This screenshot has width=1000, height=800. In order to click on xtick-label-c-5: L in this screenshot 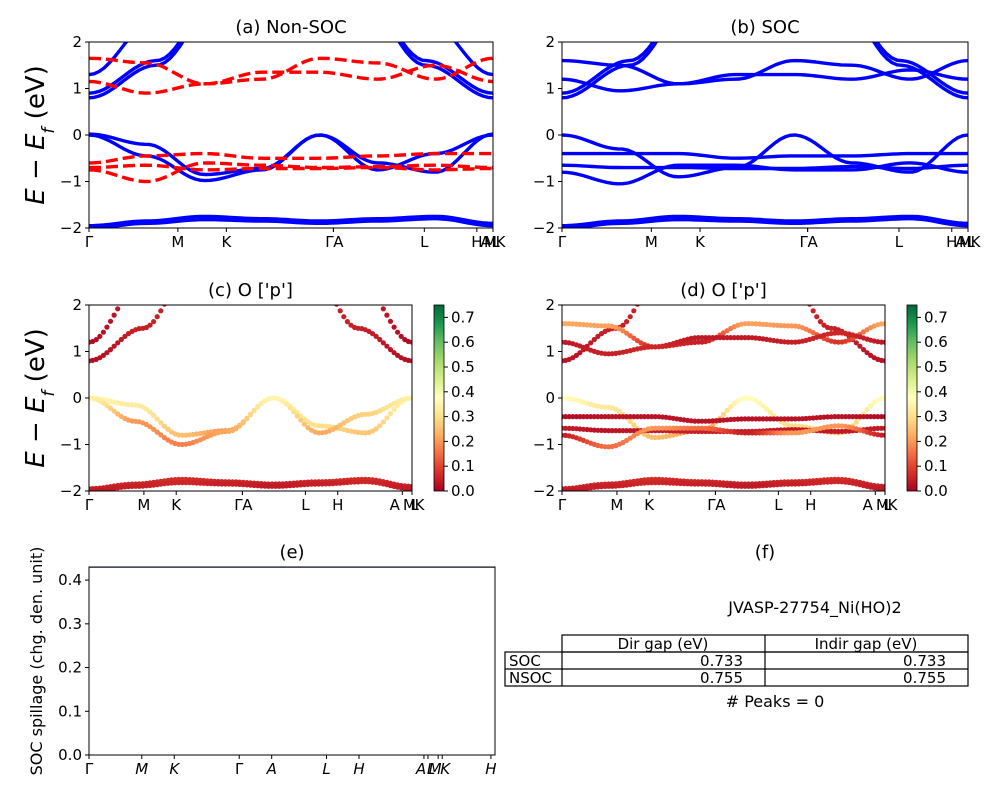, I will do `click(305, 505)`.